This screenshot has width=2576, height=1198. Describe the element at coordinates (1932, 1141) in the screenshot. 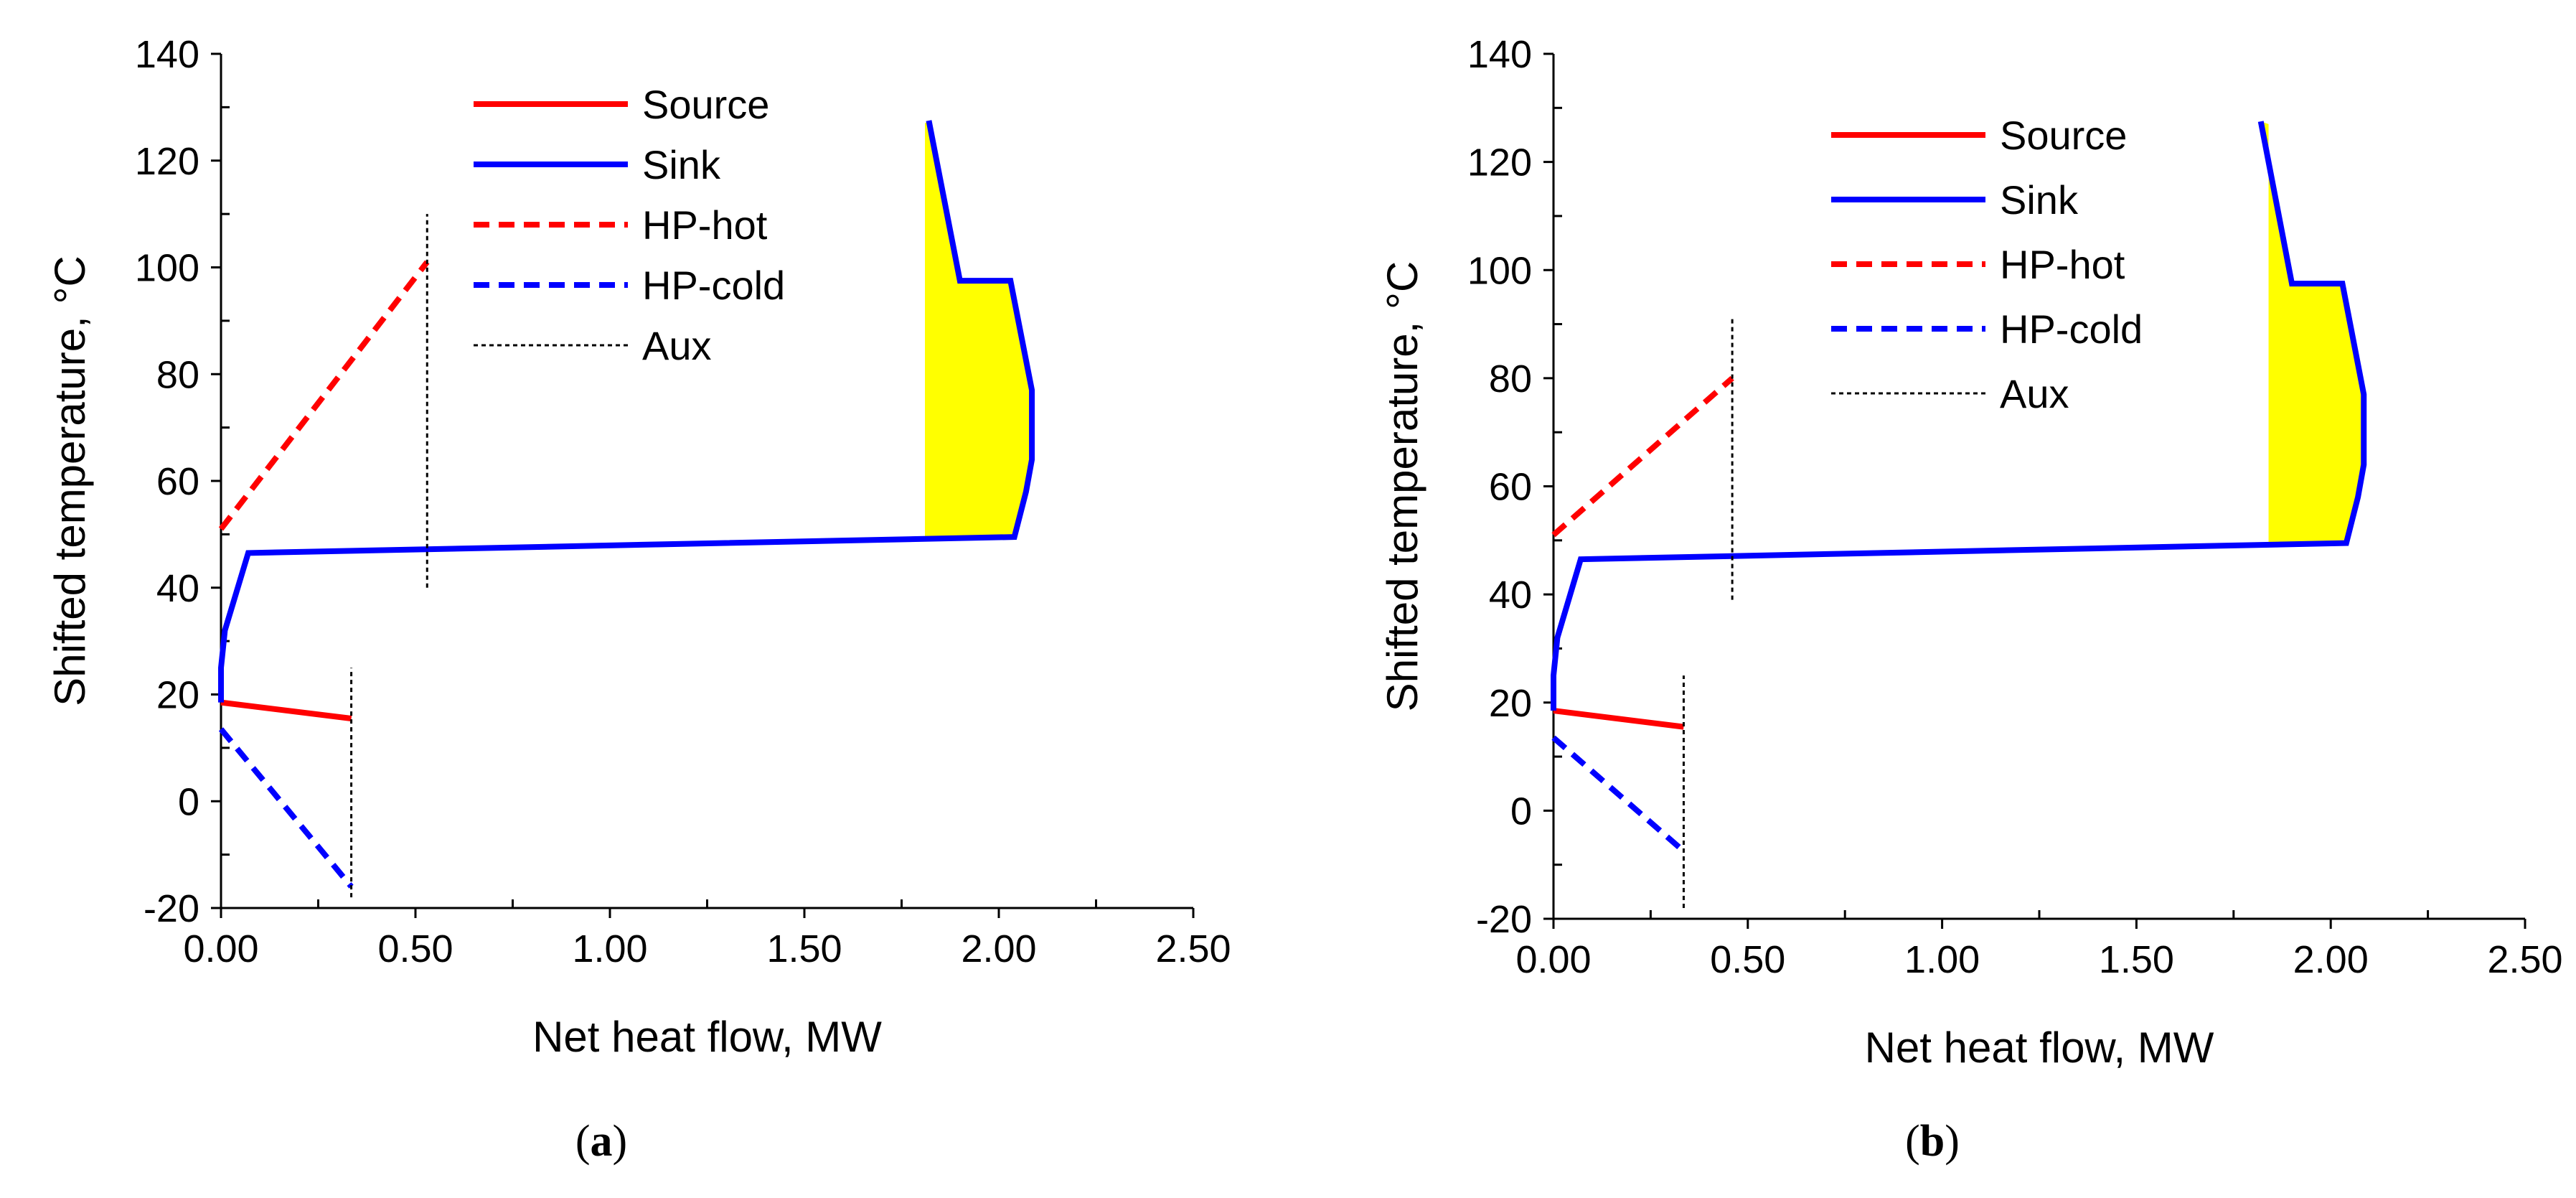

I see `panel-label: (b)` at that location.